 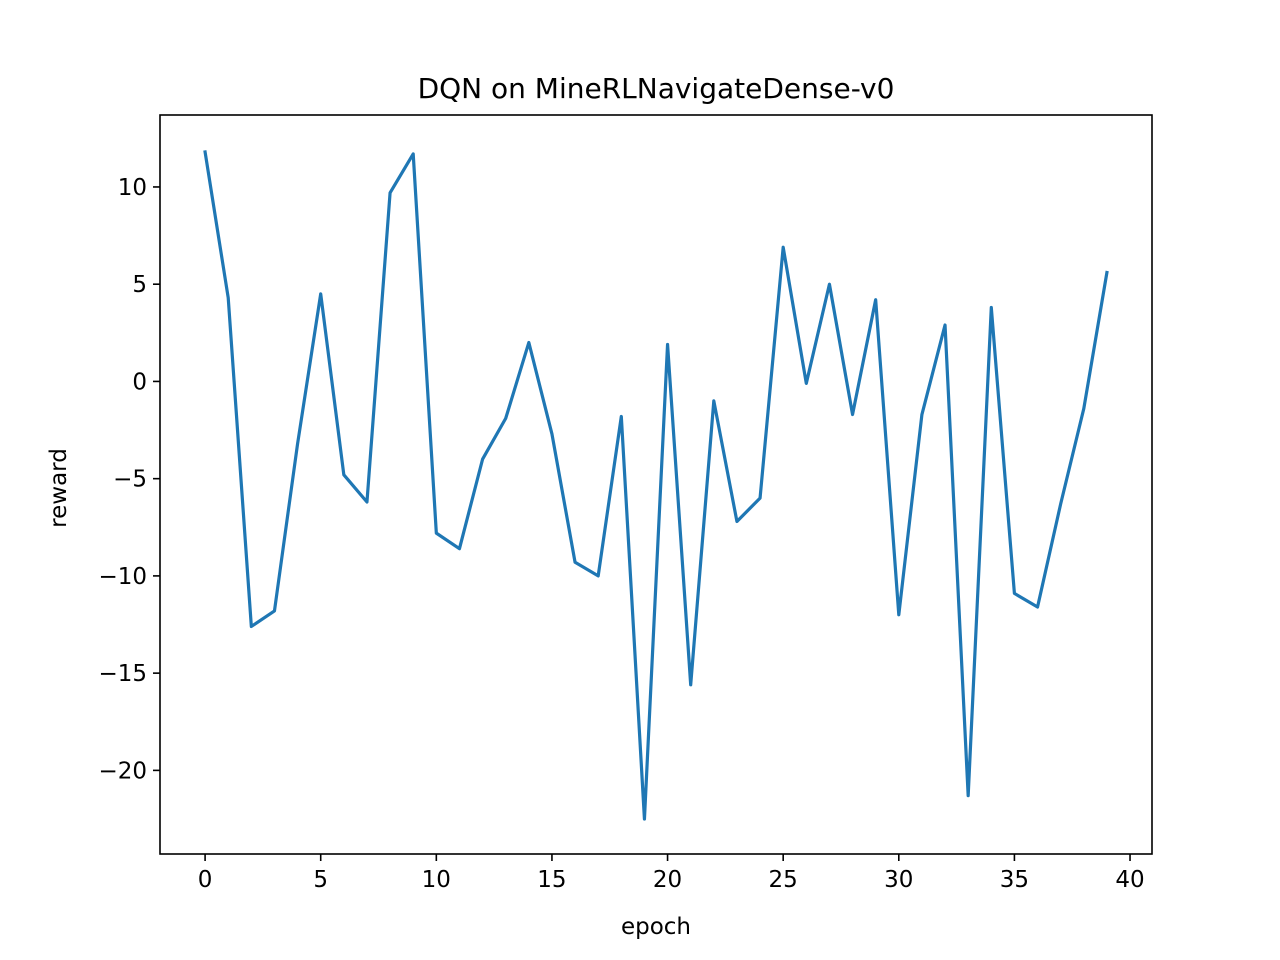 I want to click on x-tick-label: 40, so click(x=1129, y=880).